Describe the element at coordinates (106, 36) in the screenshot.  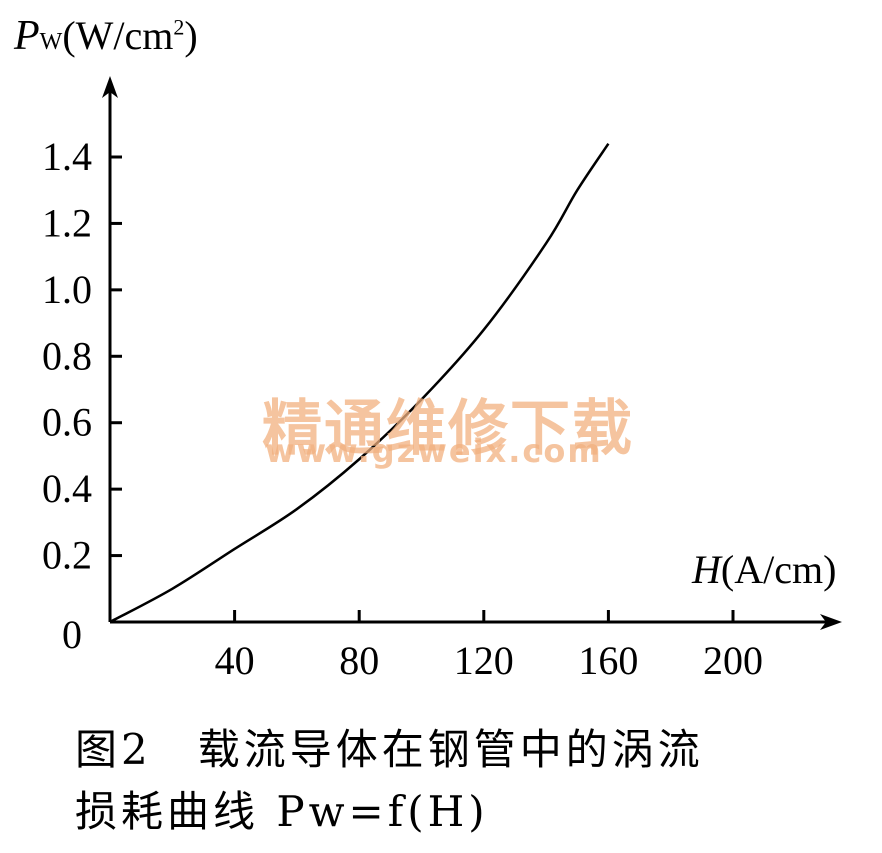
I see `y-axis-title: PW(W/cm2)` at that location.